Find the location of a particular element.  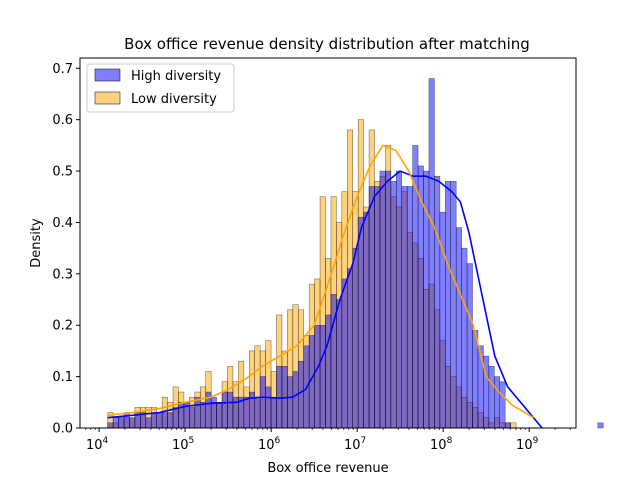

x-tick-label: 10⁸ is located at coordinates (441, 444).